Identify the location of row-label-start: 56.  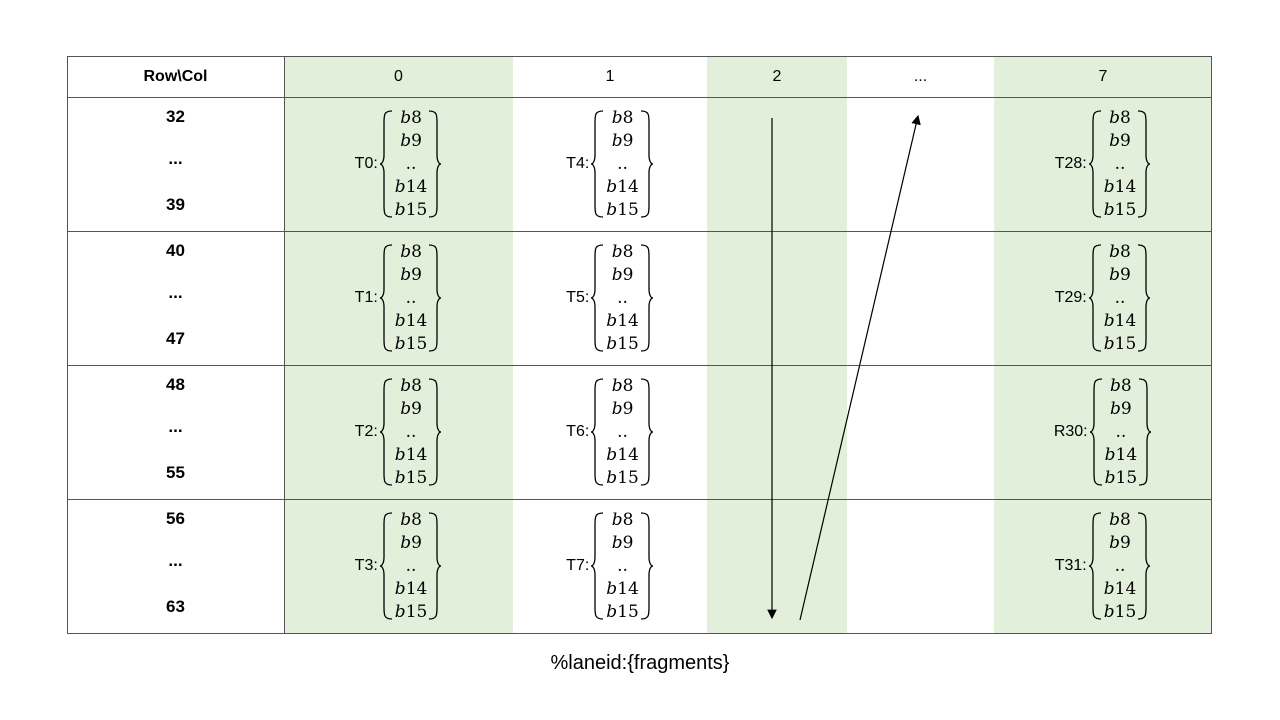
(175, 518).